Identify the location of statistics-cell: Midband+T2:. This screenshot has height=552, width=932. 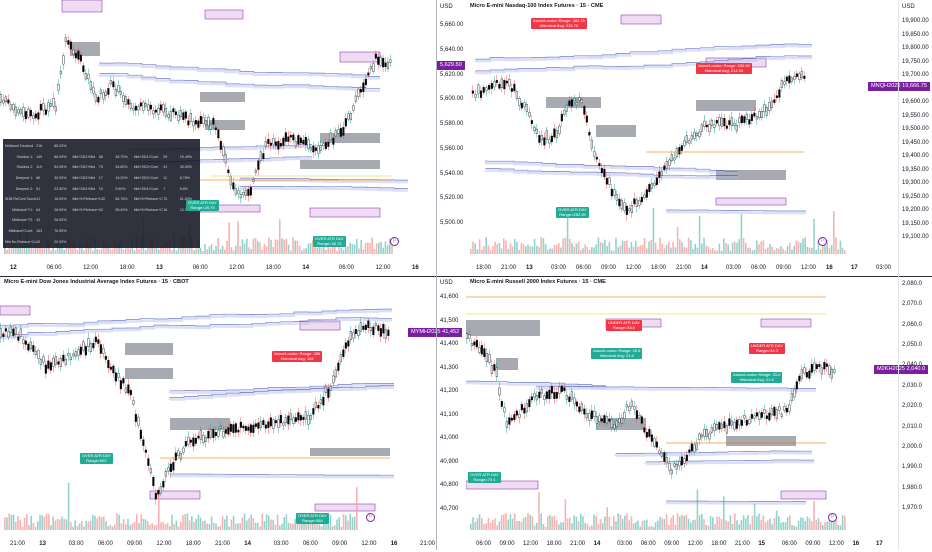
(20, 220).